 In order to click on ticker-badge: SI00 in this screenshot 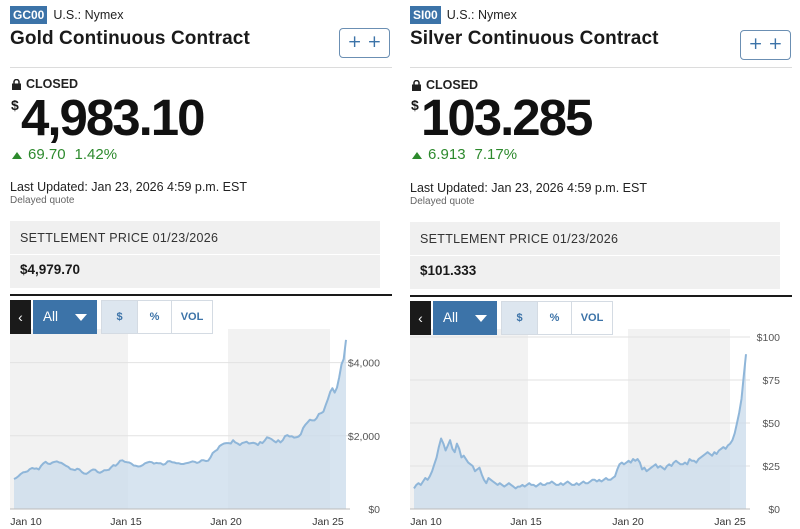, I will do `click(425, 15)`.